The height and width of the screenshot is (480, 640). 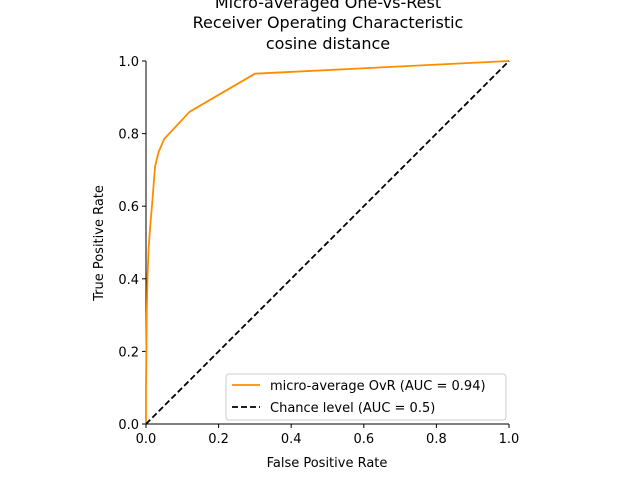 I want to click on y-tick-label: 0.6, so click(x=128, y=207).